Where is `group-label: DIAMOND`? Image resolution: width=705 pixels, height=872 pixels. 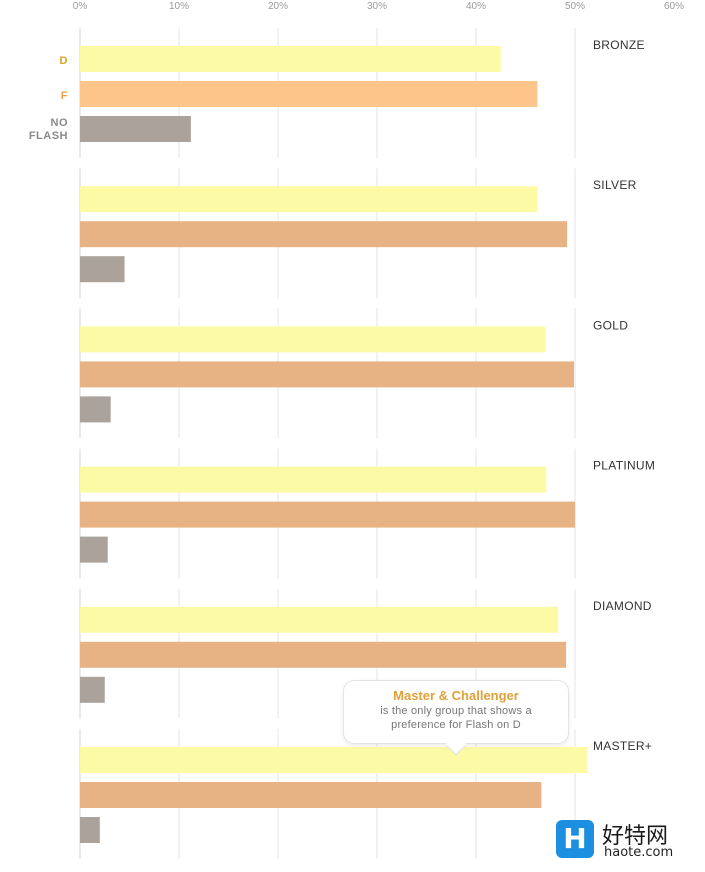
group-label: DIAMOND is located at coordinates (622, 606).